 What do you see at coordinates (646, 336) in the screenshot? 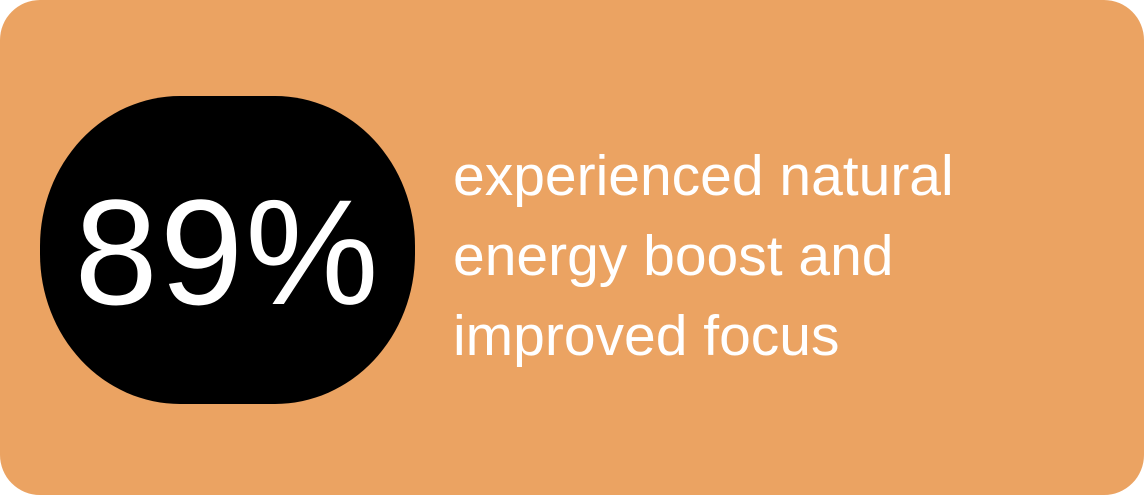
I see `description-line: improved focus` at bounding box center [646, 336].